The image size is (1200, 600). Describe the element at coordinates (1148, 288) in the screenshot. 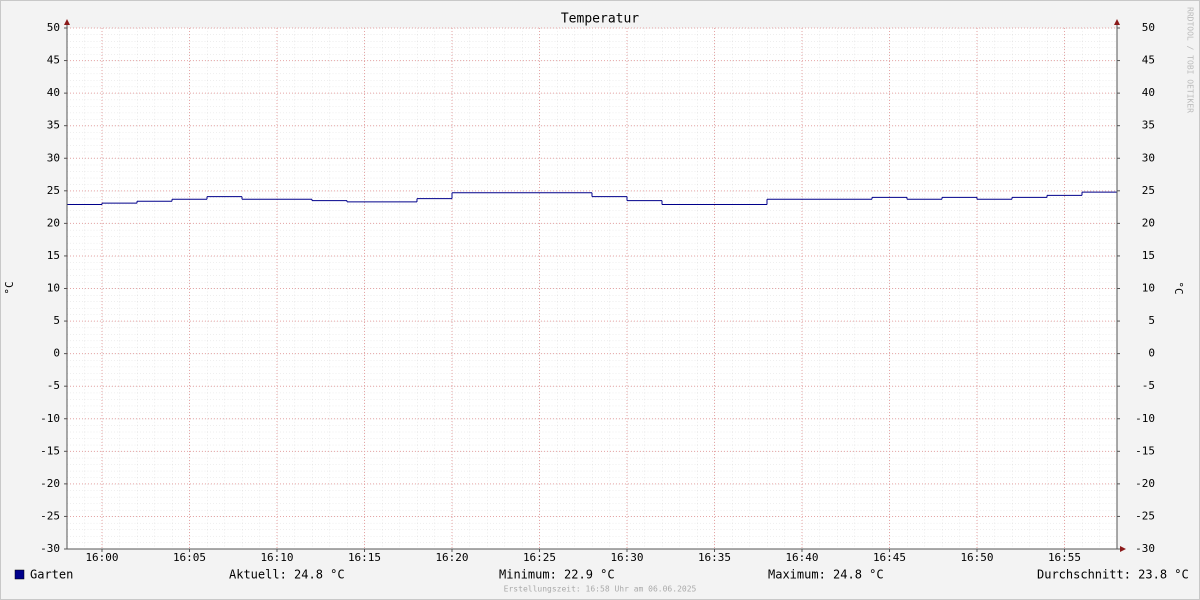

I see `y2-tick-label: 10` at that location.